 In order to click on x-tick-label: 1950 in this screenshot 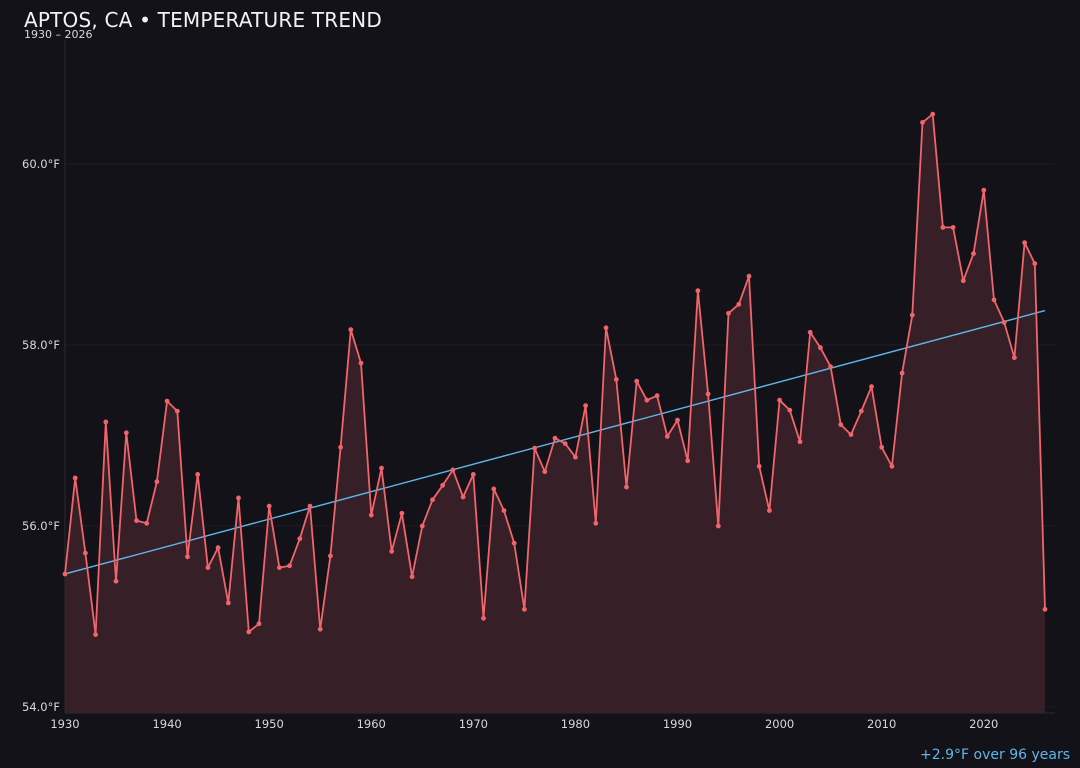, I will do `click(269, 724)`.